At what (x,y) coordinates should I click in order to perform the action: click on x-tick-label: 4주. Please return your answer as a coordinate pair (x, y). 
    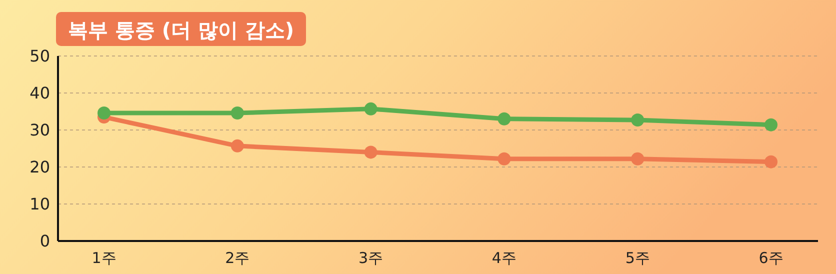
    Looking at the image, I should click on (504, 258).